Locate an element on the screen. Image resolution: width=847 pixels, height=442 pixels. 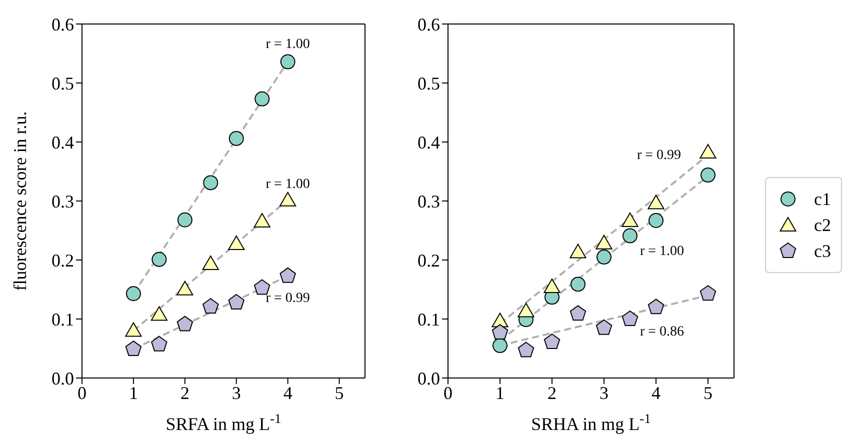
legend-label: c3 is located at coordinates (822, 251).